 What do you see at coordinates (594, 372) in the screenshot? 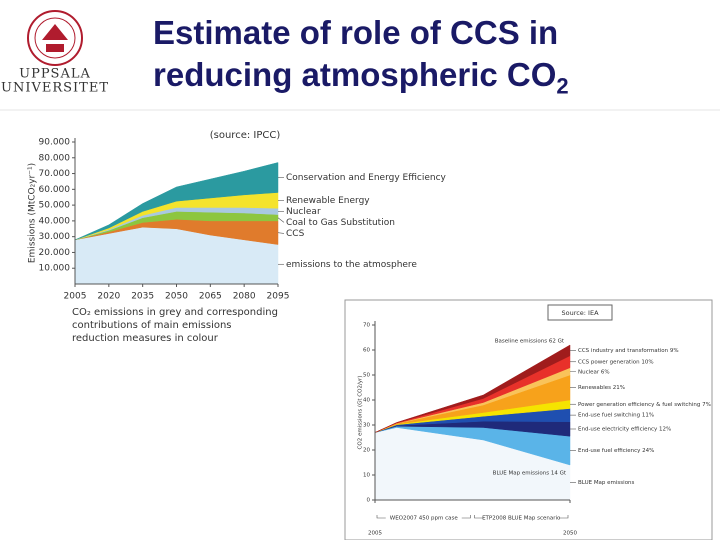
I see `series-label: Nuclear 6%` at bounding box center [594, 372].